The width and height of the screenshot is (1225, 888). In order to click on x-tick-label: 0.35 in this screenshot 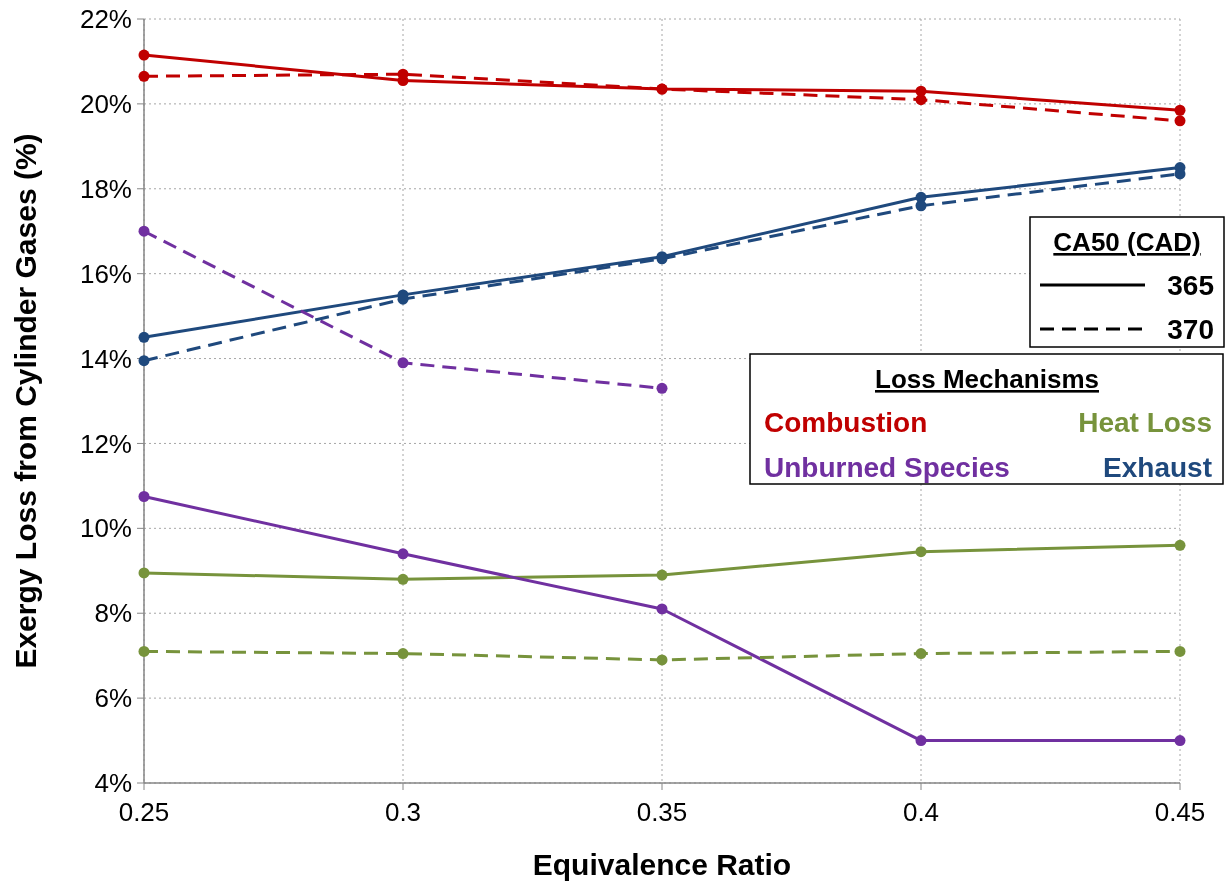, I will do `click(662, 812)`.